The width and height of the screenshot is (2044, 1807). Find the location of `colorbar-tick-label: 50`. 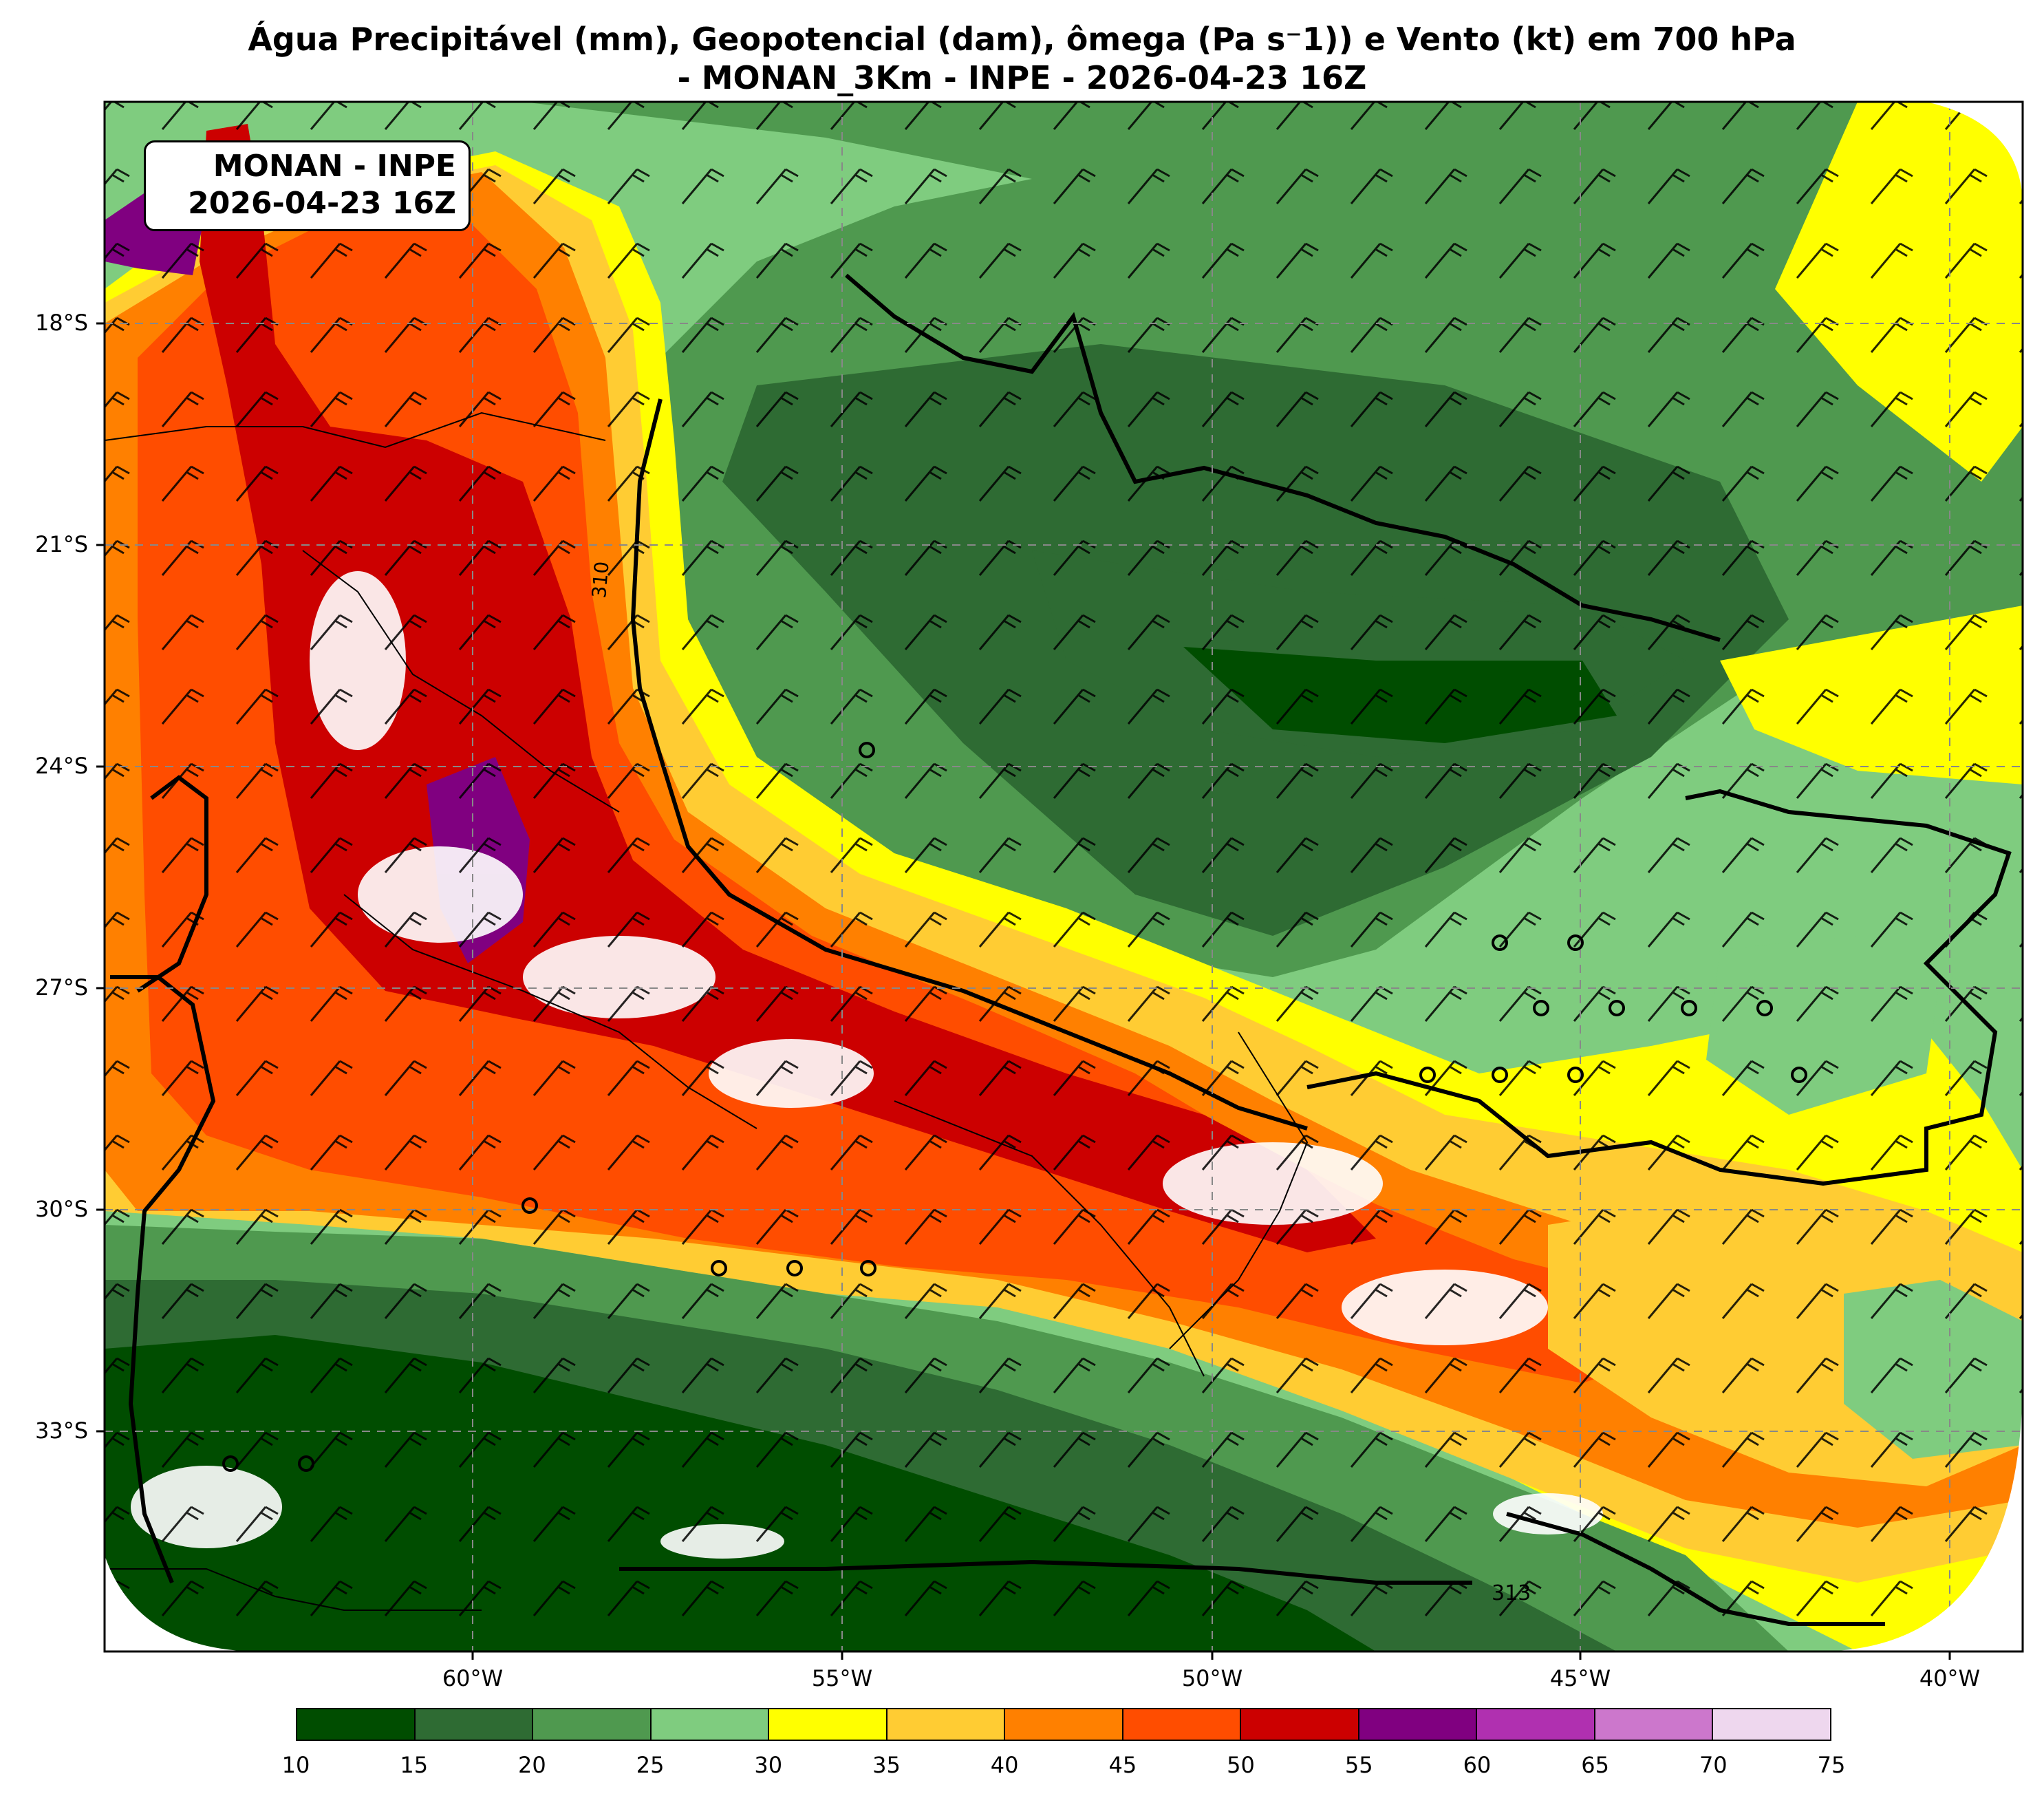

colorbar-tick-label: 50 is located at coordinates (1241, 1765).